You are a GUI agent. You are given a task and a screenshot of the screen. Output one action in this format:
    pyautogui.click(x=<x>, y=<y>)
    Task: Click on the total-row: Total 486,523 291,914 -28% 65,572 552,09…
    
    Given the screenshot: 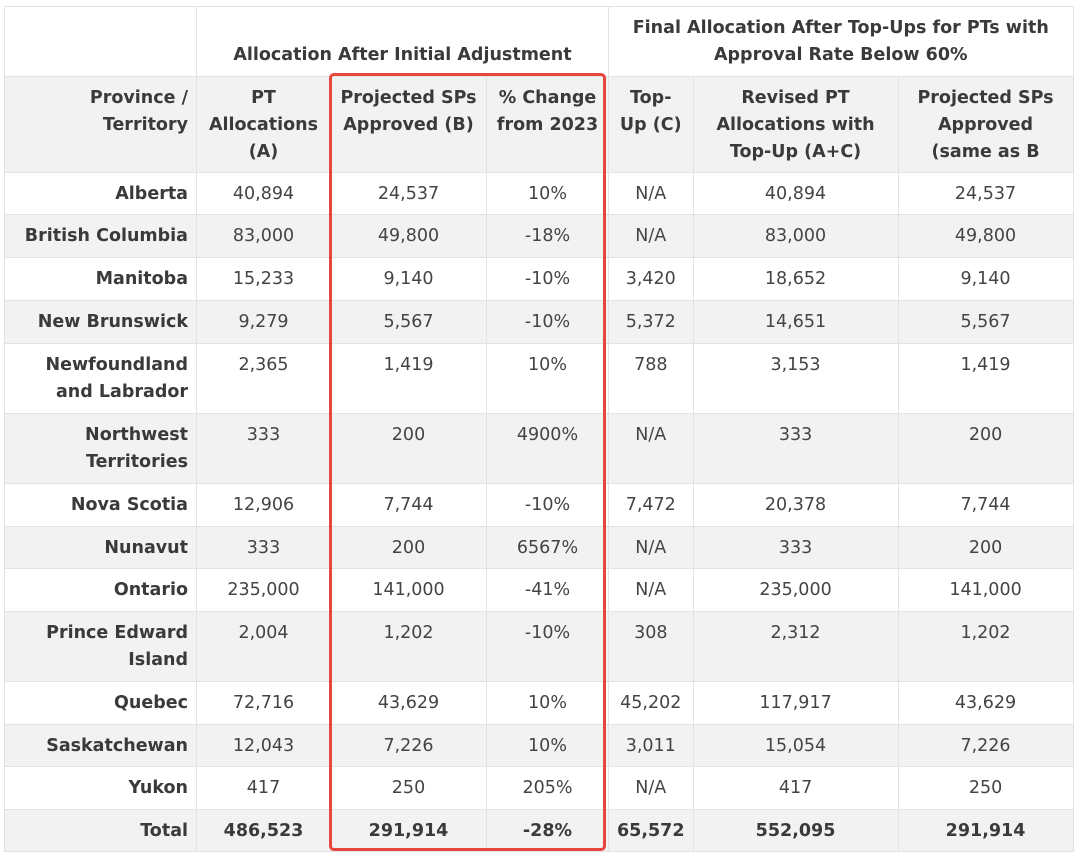 What is the action you would take?
    pyautogui.click(x=539, y=830)
    